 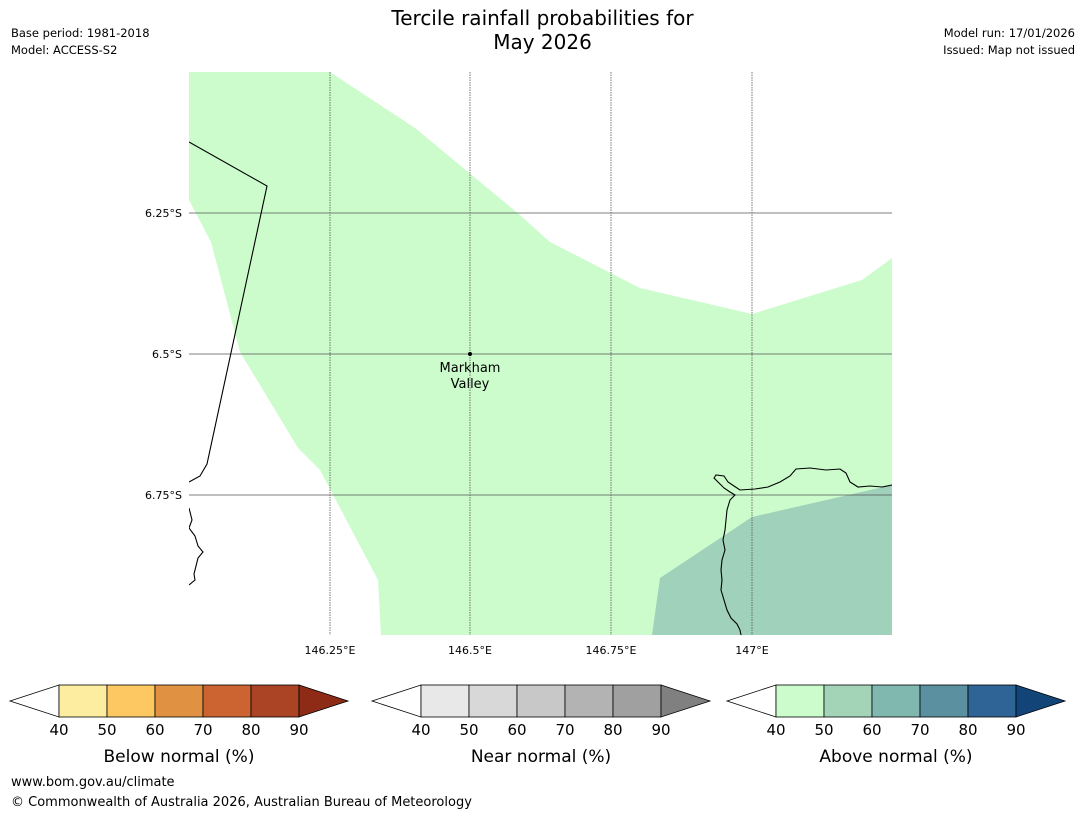 What do you see at coordinates (896, 725) in the screenshot?
I see `colorbar-above-normal: 40 50 60 70 80 90 Above normal (%)` at bounding box center [896, 725].